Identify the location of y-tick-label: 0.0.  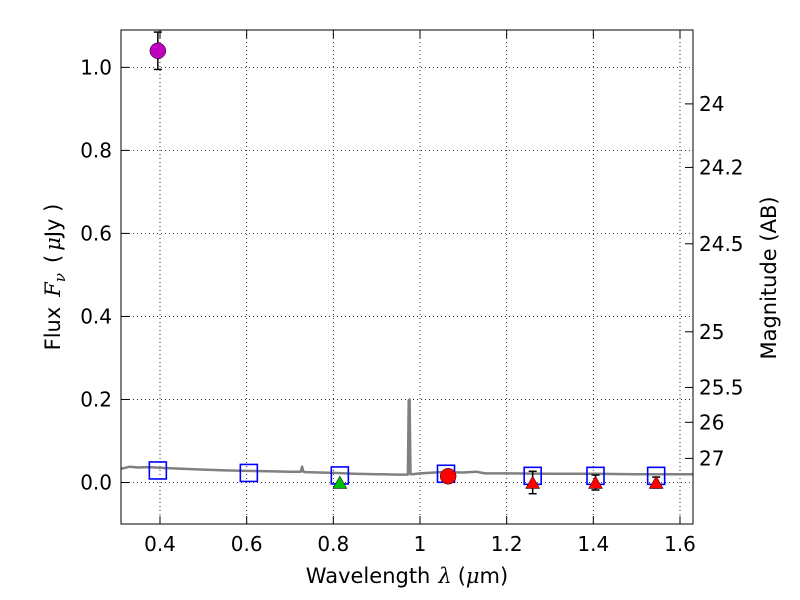
(96, 482).